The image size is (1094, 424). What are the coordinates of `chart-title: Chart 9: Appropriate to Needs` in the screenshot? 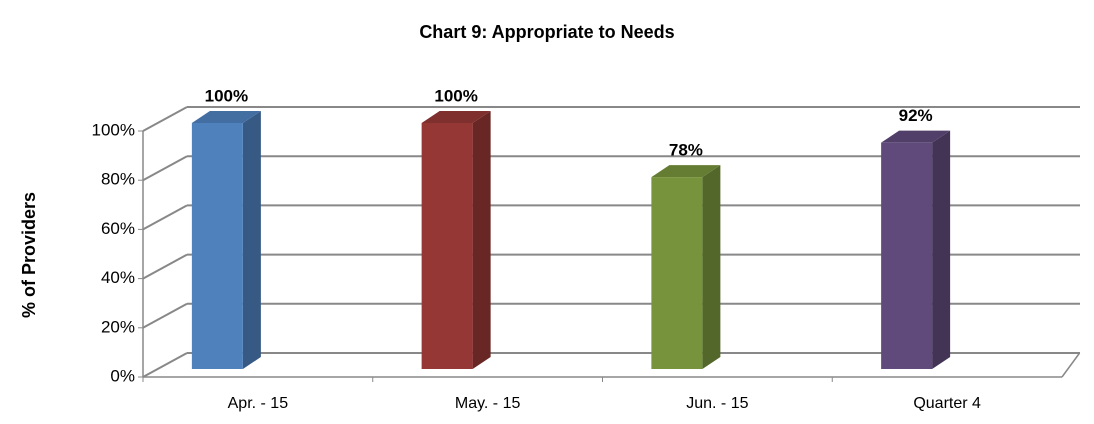 It's located at (546, 32).